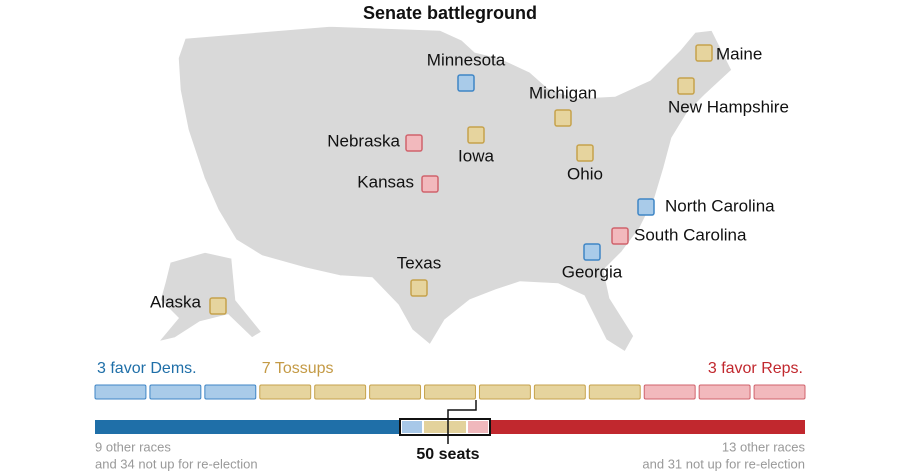 Image resolution: width=900 pixels, height=471 pixels. I want to click on rep-segment, so click(478, 427).